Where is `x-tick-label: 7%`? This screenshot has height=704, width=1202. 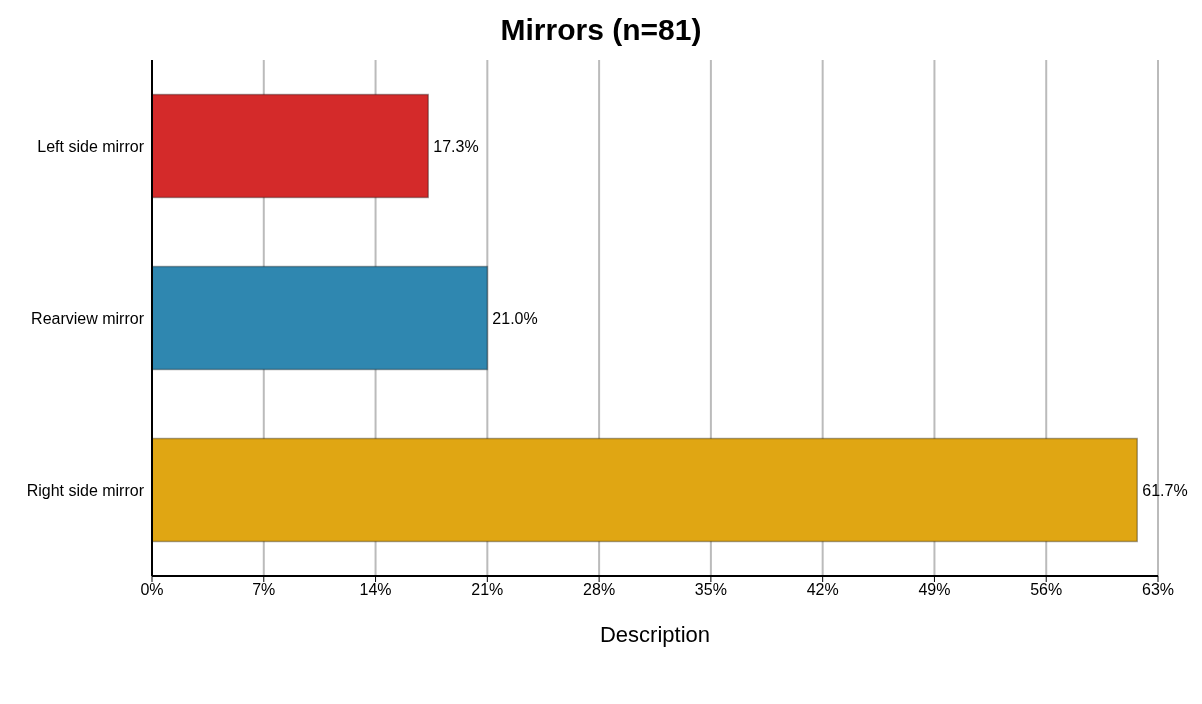 x-tick-label: 7% is located at coordinates (264, 590).